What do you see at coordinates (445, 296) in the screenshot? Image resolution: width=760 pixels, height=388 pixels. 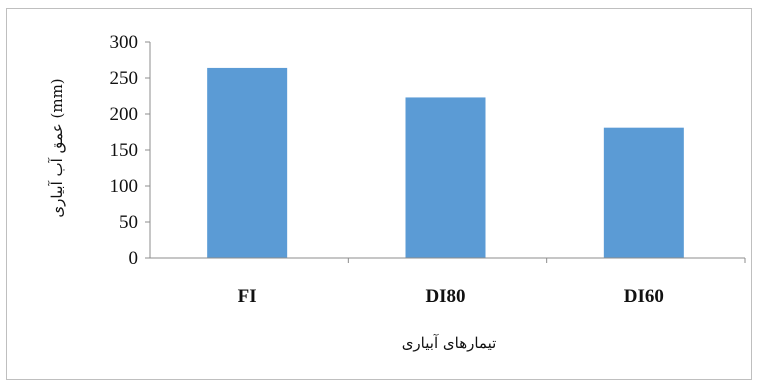 I see `x-tick-label: DI80` at bounding box center [445, 296].